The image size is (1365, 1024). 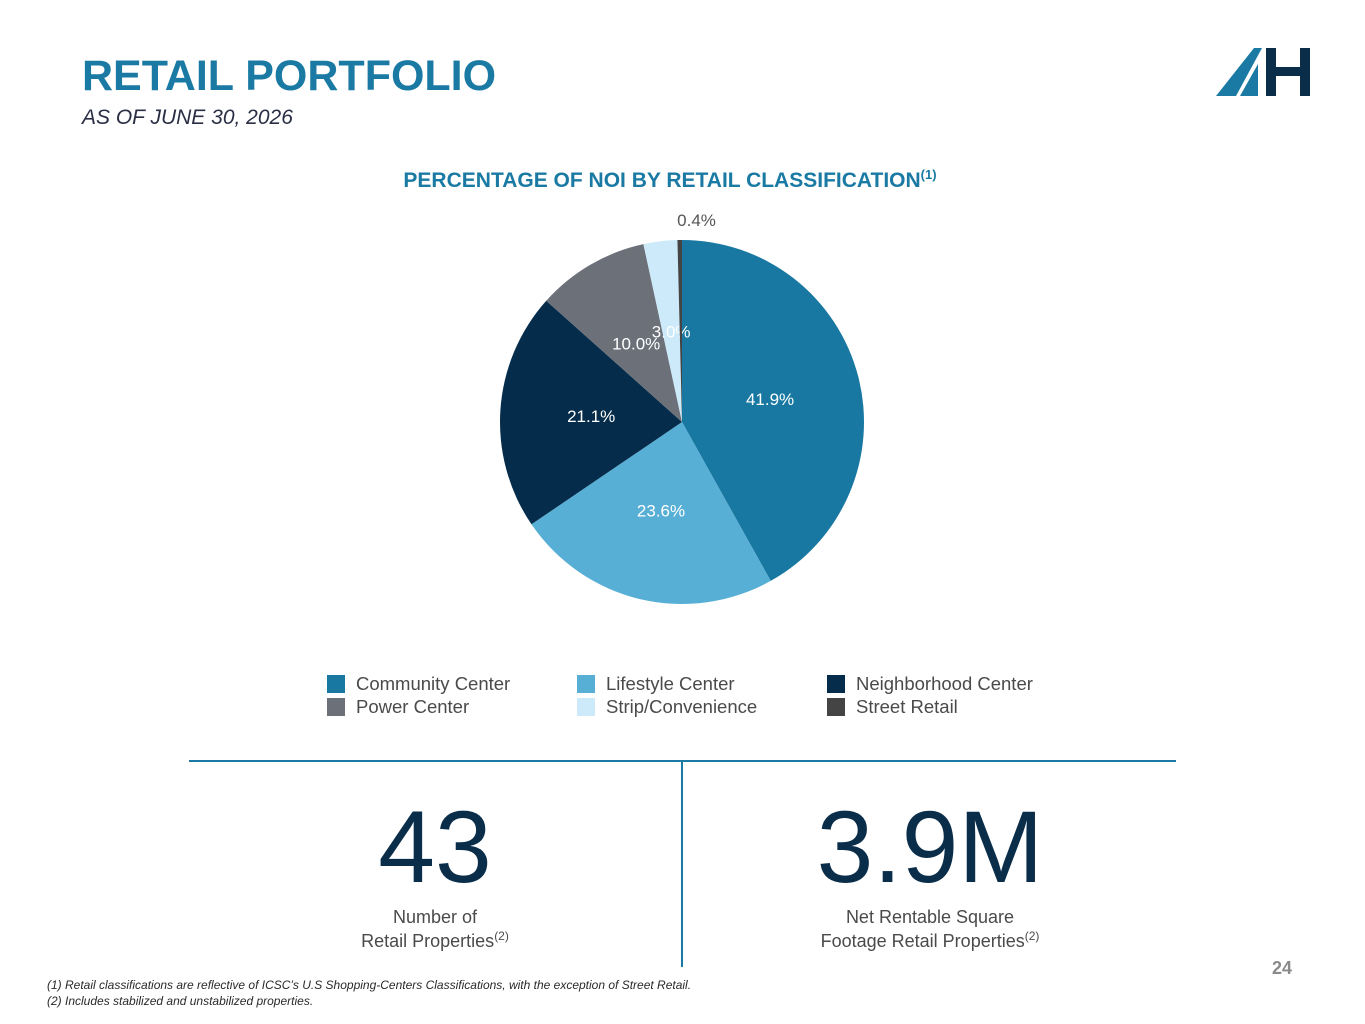 What do you see at coordinates (614, 333) in the screenshot?
I see `pie-slice-power-center` at bounding box center [614, 333].